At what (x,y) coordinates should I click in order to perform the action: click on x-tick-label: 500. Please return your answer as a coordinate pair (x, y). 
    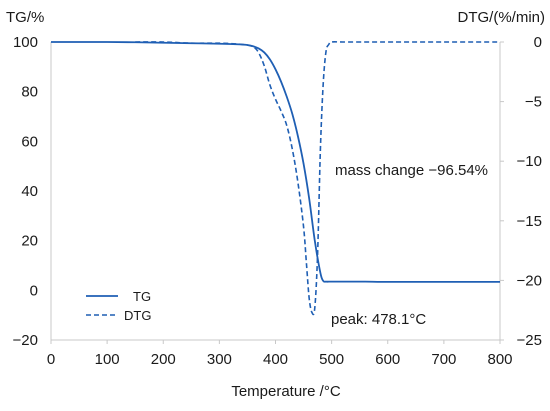
    Looking at the image, I should click on (331, 359).